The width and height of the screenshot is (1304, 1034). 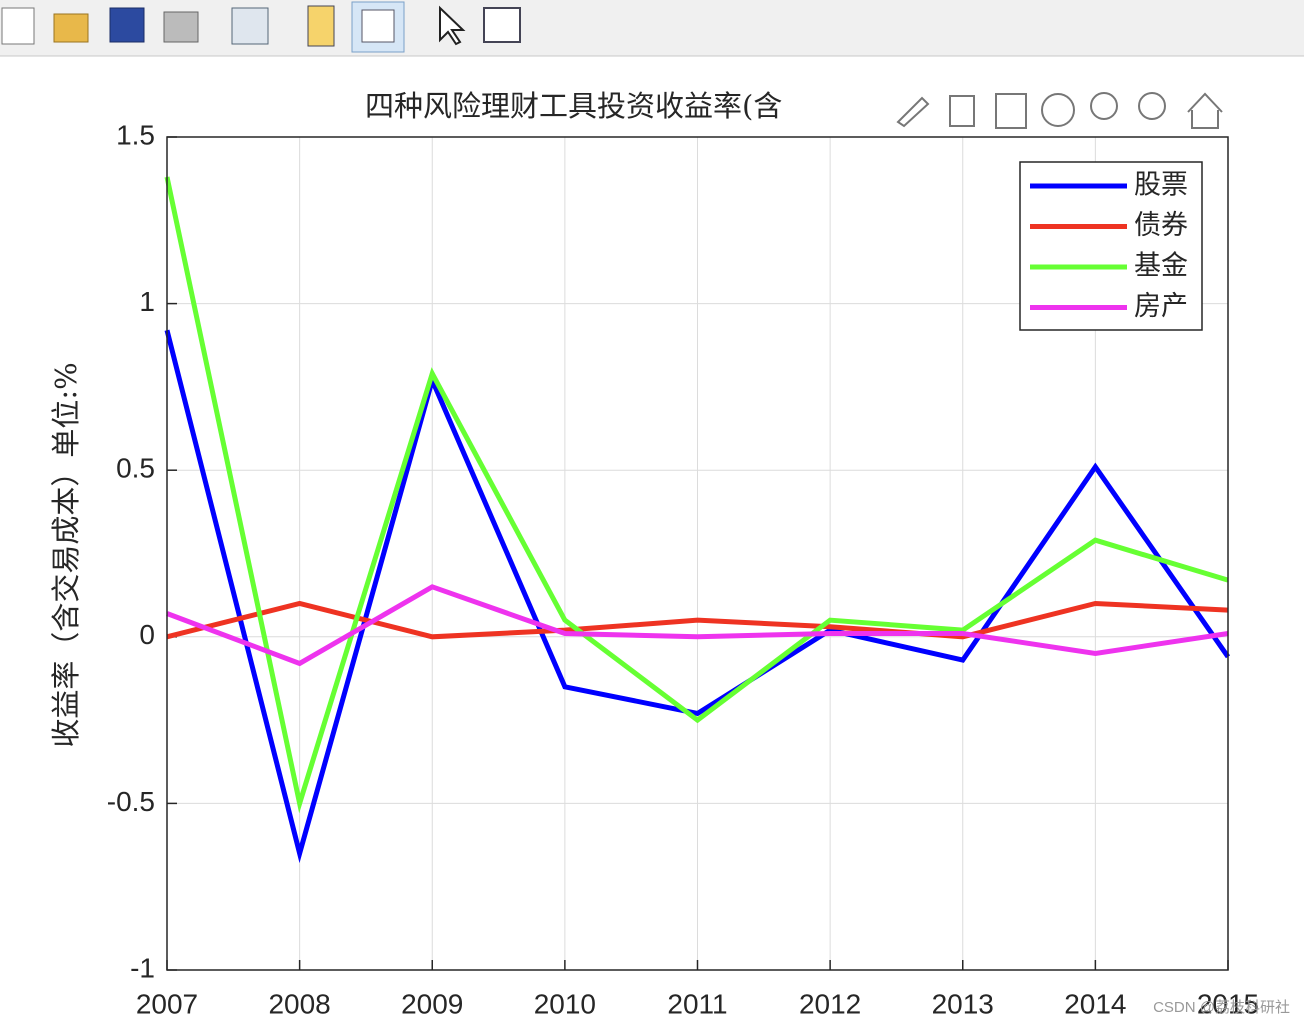 What do you see at coordinates (432, 1003) in the screenshot?
I see `x-tick-label: 2009` at bounding box center [432, 1003].